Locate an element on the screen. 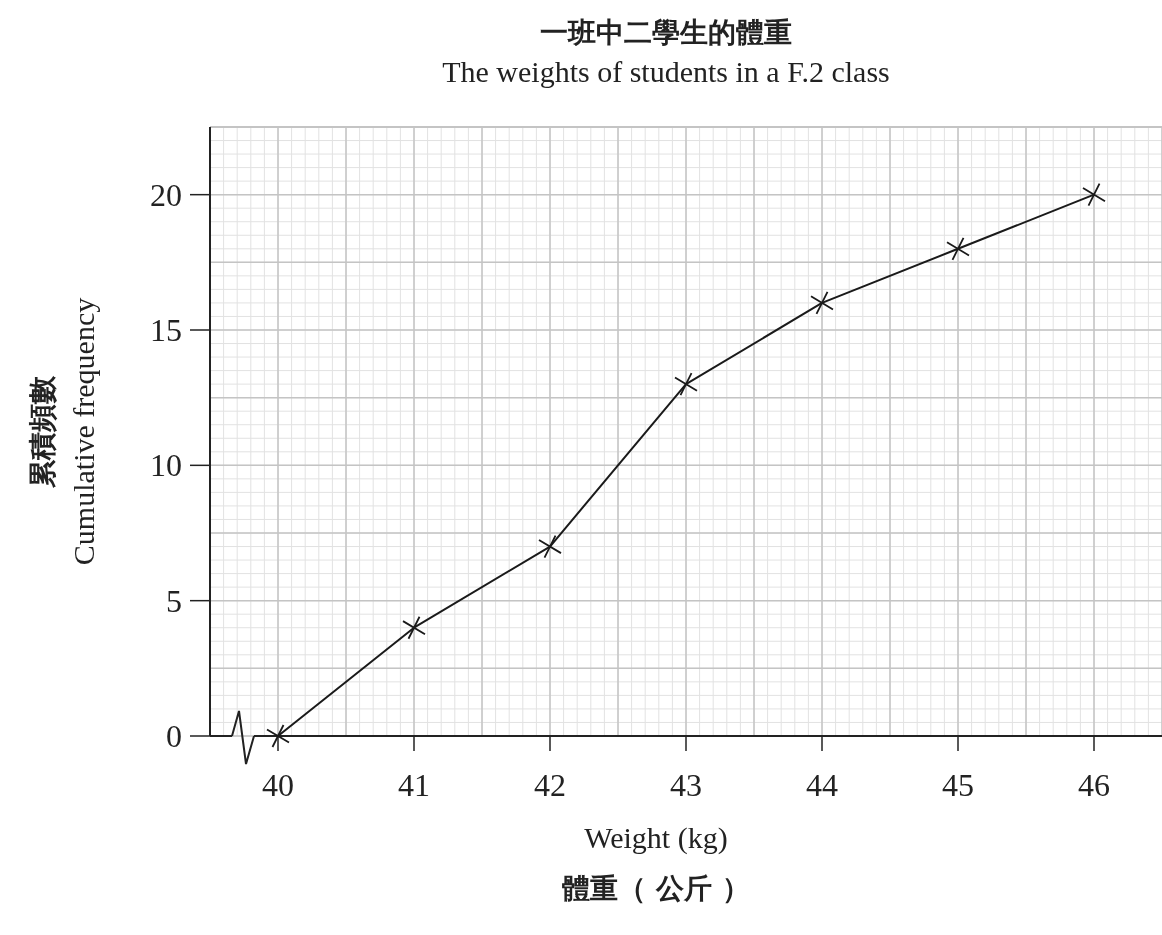  chart-subtitle: The weights of students in a F.2 class is located at coordinates (666, 71).